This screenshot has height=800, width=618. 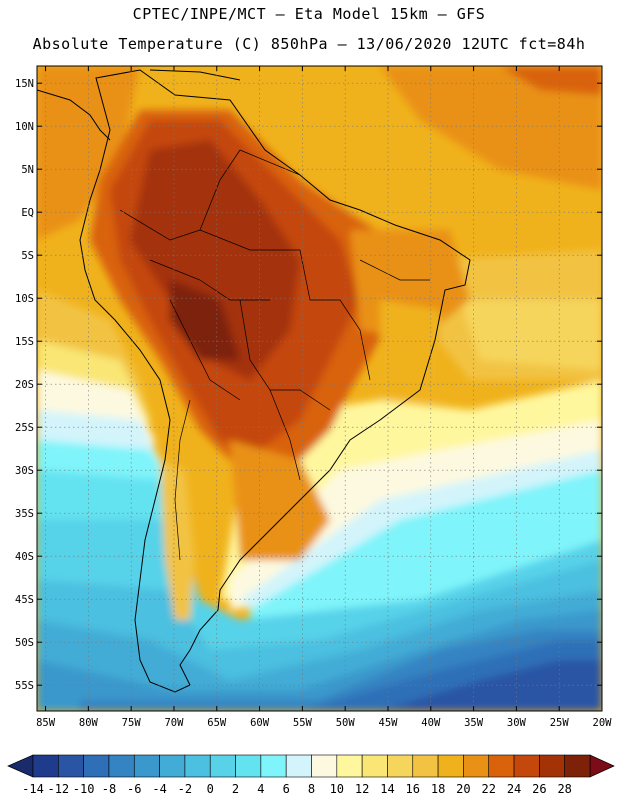 What do you see at coordinates (346, 723) in the screenshot?
I see `lon-tick-label: 50W` at bounding box center [346, 723].